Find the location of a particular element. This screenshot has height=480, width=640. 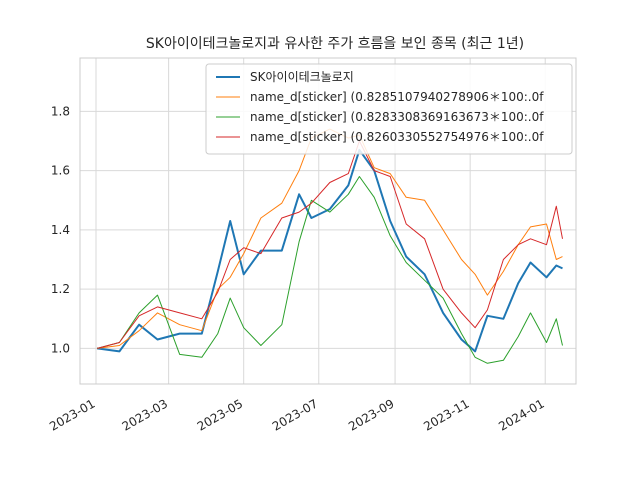

chart-title: SK아이이테크놀로지과 유사한 주가 흐름을 보인 종목 (최근 1년) is located at coordinates (335, 44).